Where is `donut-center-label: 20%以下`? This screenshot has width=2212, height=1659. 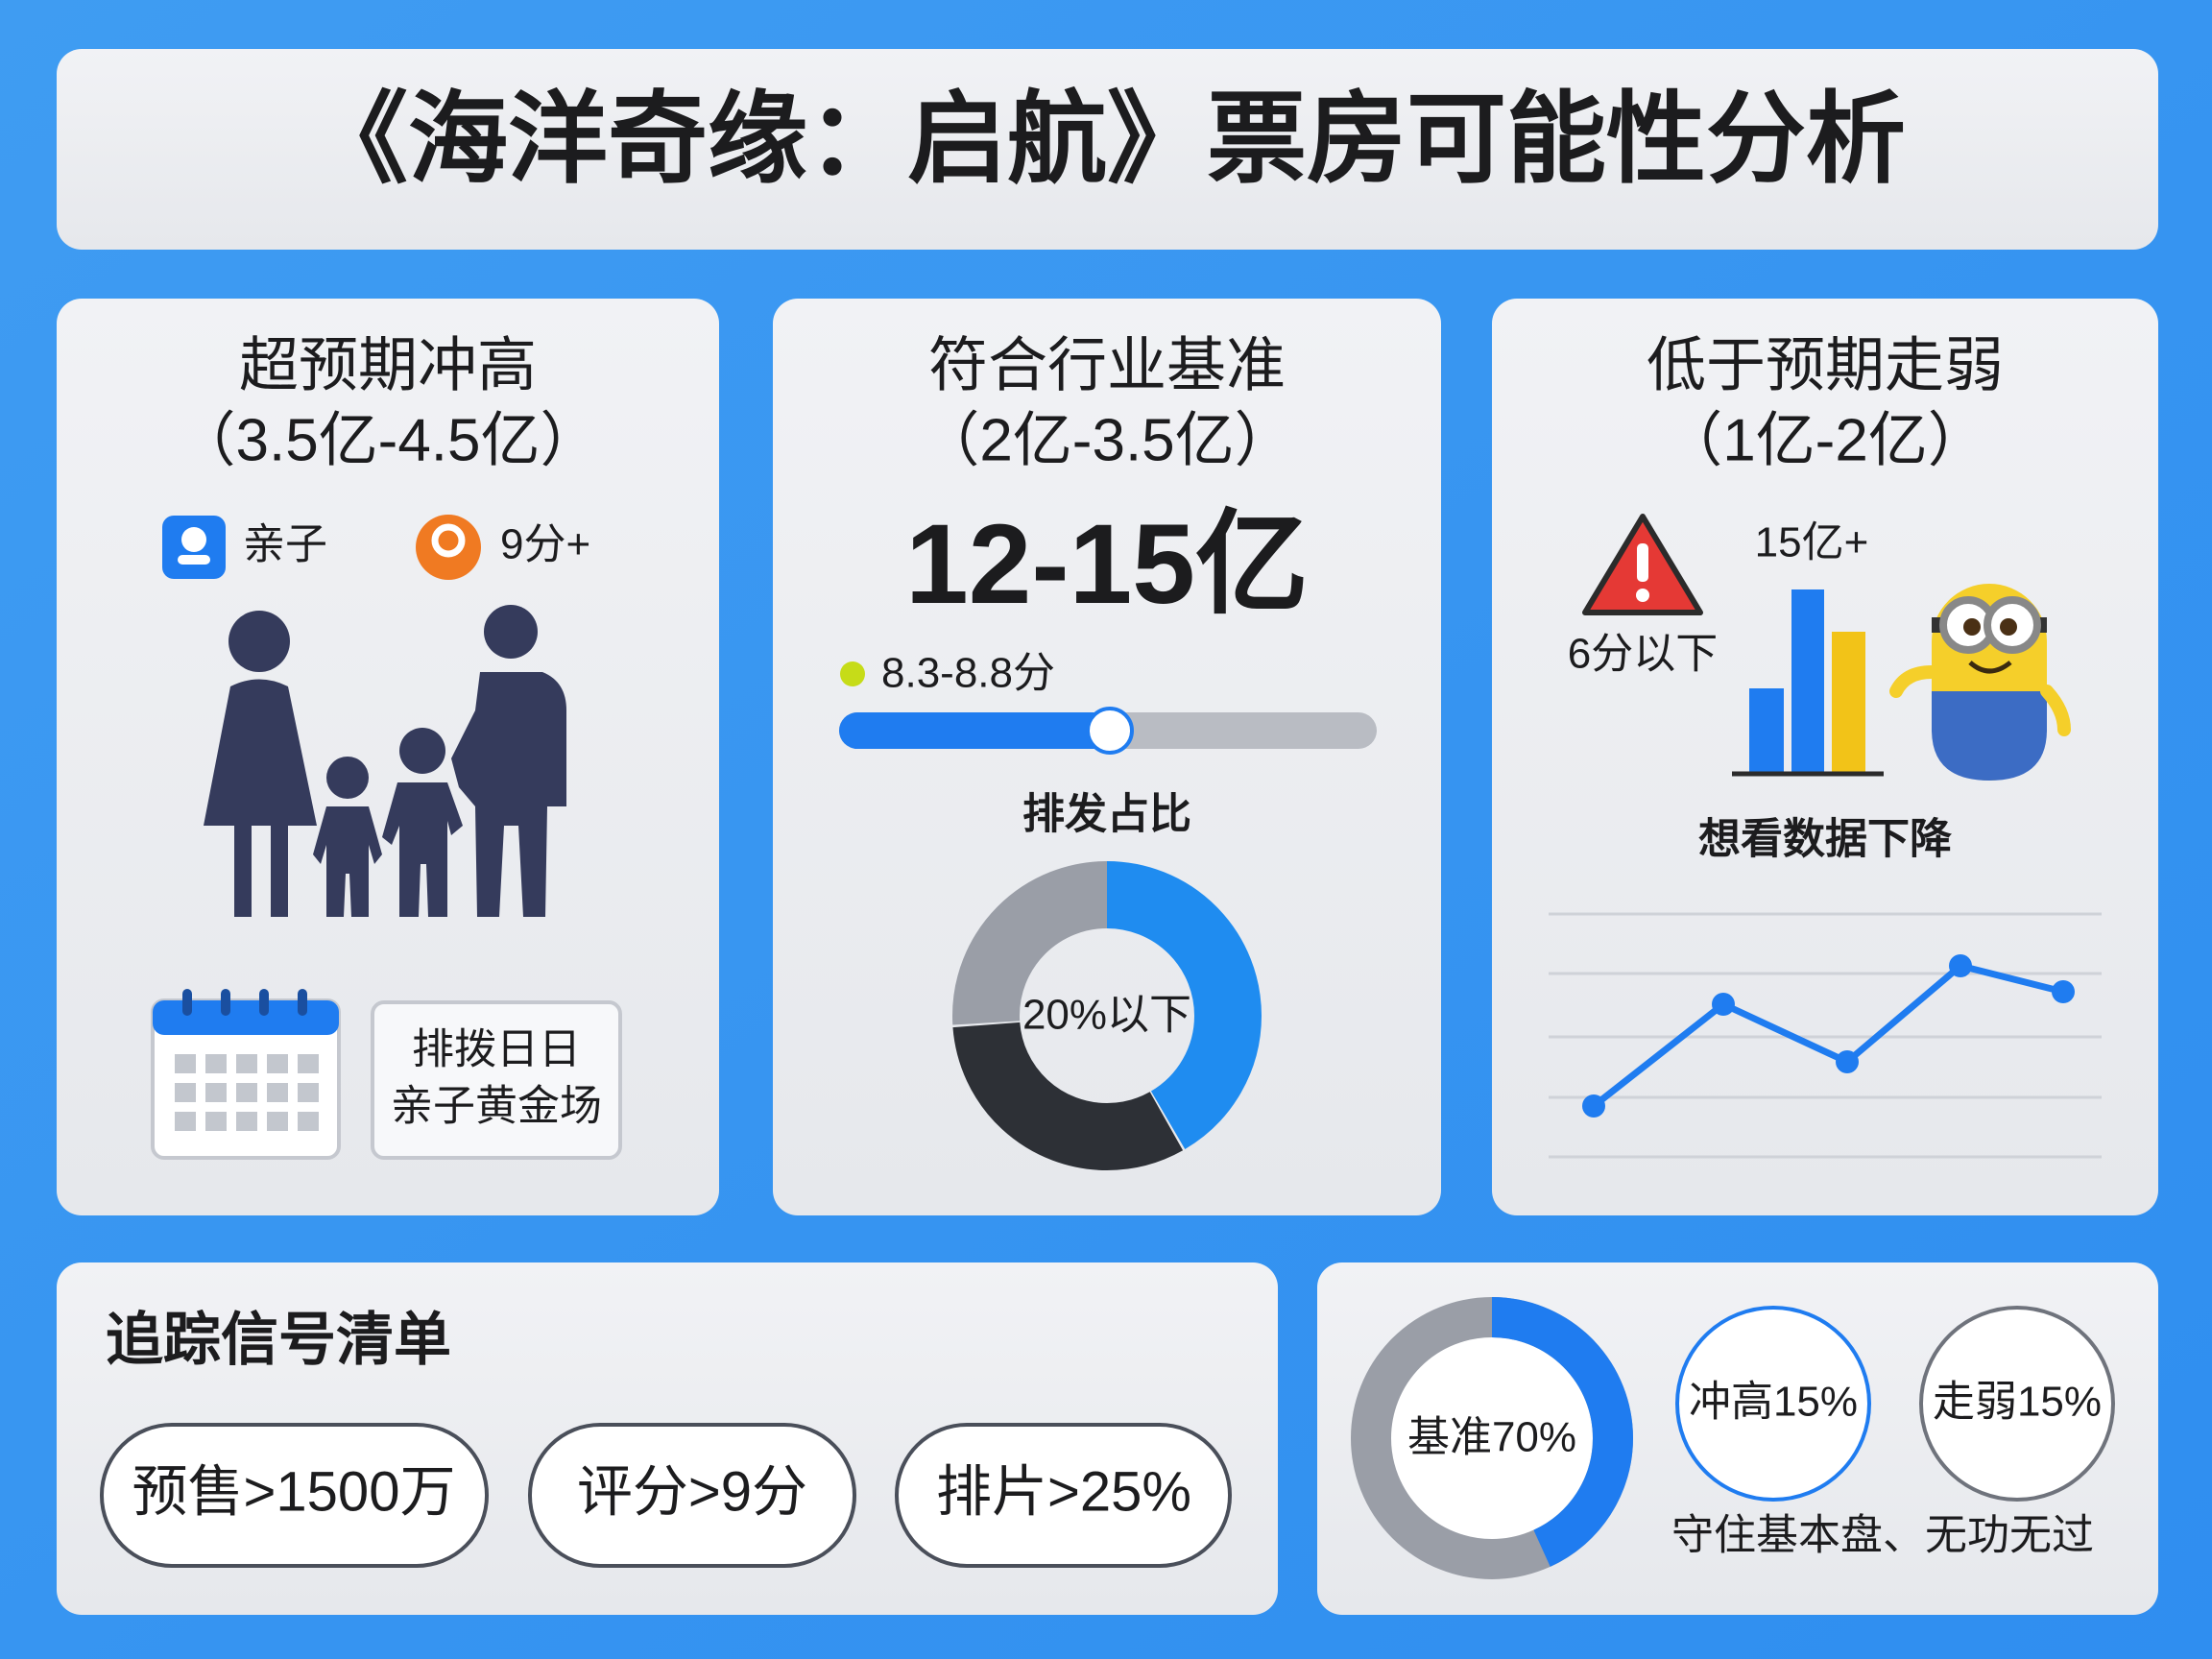
donut-center-label: 20%以下 is located at coordinates (1106, 1015).